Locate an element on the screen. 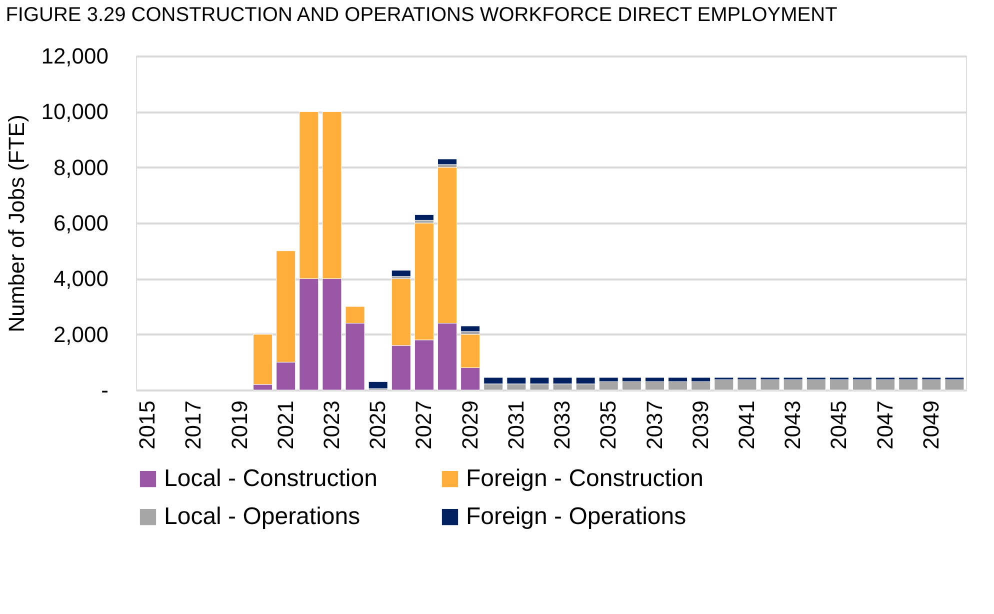  x-tick-label: 2031 is located at coordinates (515, 425).